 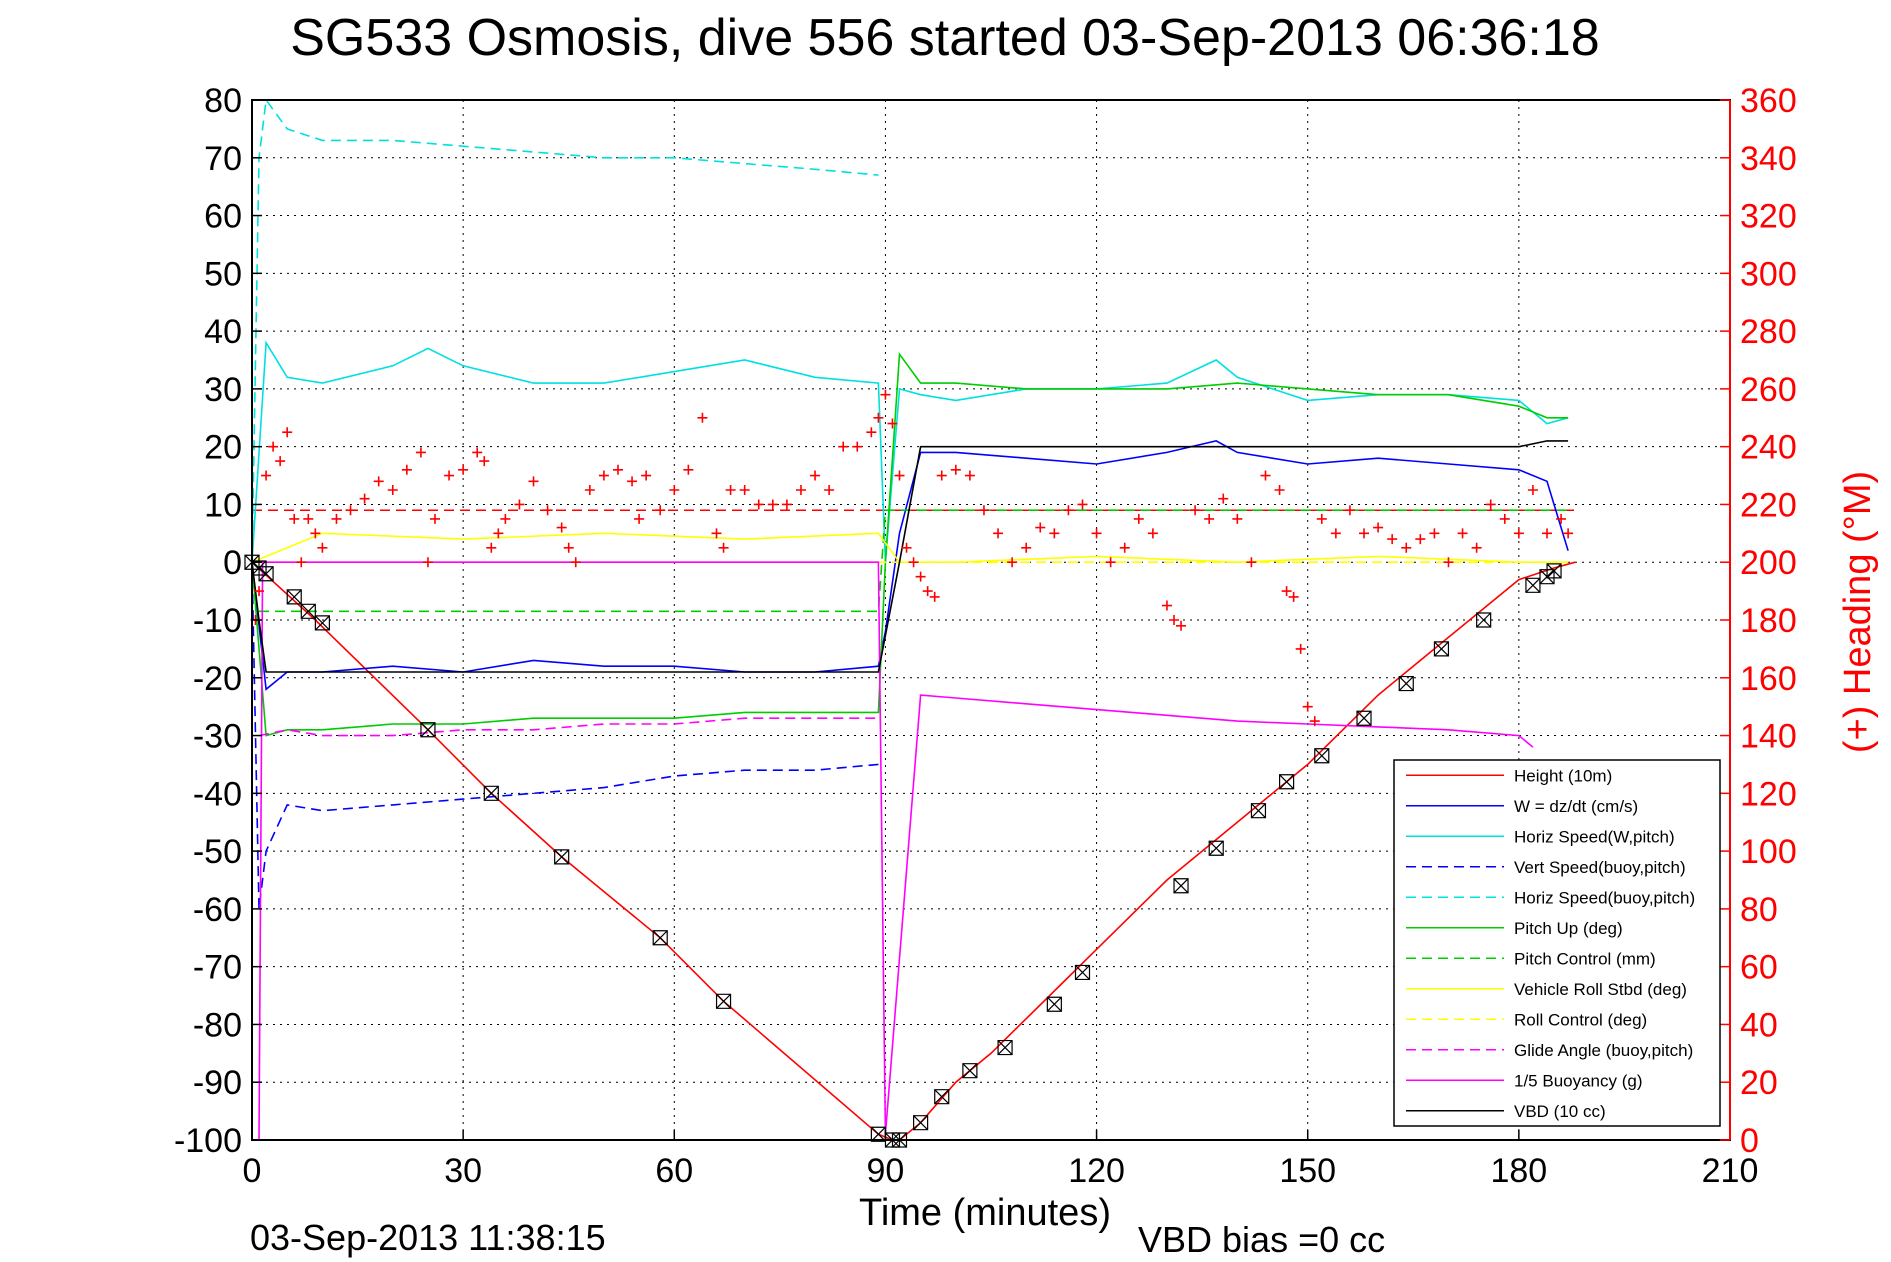 What do you see at coordinates (217, 737) in the screenshot?
I see `y-left-tick-label: -30` at bounding box center [217, 737].